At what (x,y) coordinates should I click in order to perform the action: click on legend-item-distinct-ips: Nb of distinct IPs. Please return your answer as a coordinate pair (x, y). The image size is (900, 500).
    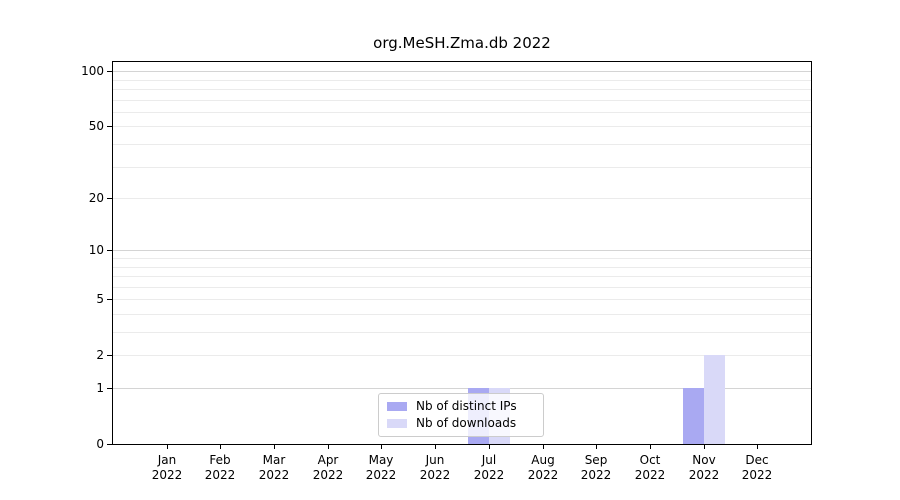
    Looking at the image, I should click on (461, 406).